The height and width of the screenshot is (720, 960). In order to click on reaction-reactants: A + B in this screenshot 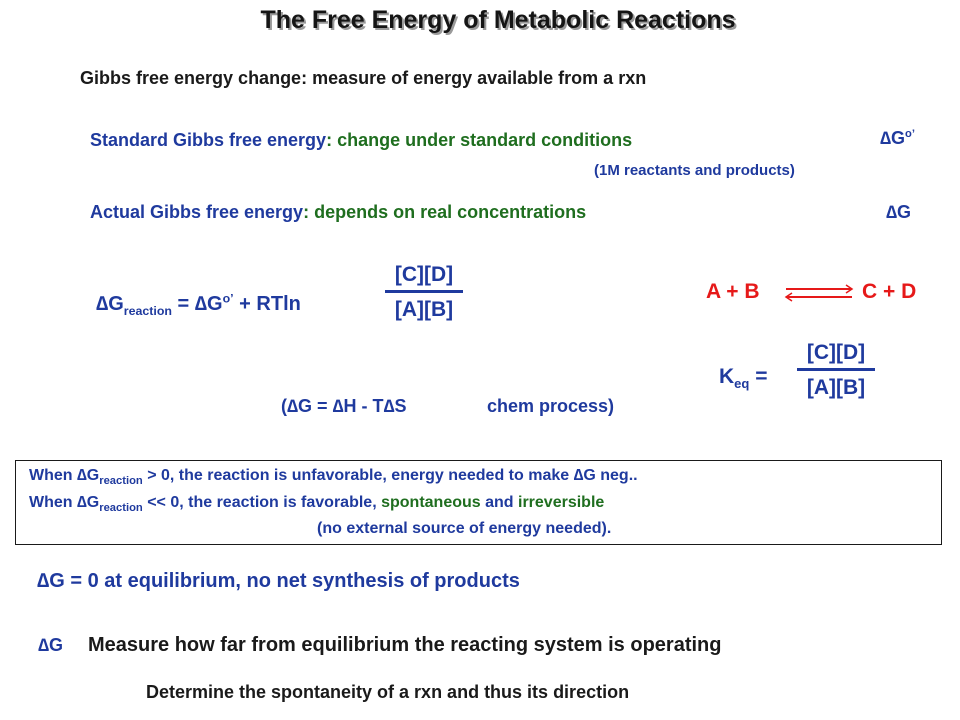, I will do `click(733, 291)`.